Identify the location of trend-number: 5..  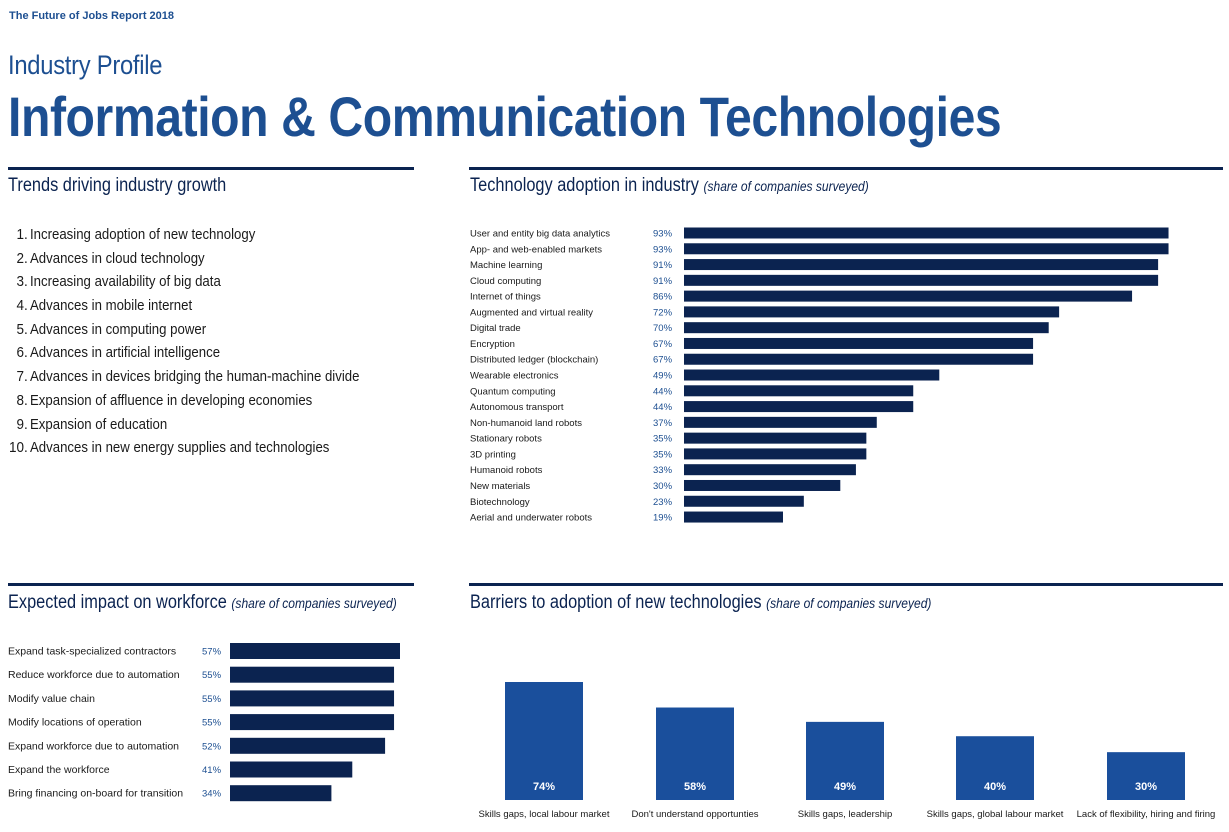
(22, 329).